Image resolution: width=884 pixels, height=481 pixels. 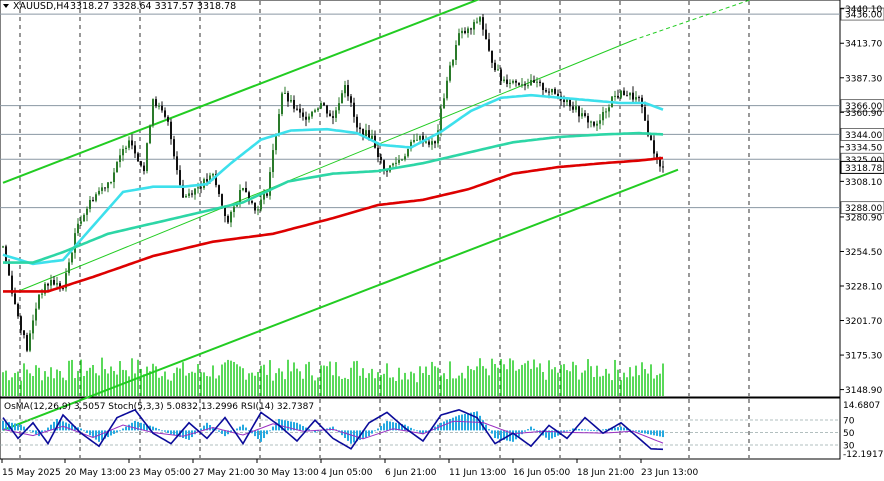 What do you see at coordinates (347, 473) in the screenshot?
I see `x-tick-label: 4 Jun 05:00` at bounding box center [347, 473].